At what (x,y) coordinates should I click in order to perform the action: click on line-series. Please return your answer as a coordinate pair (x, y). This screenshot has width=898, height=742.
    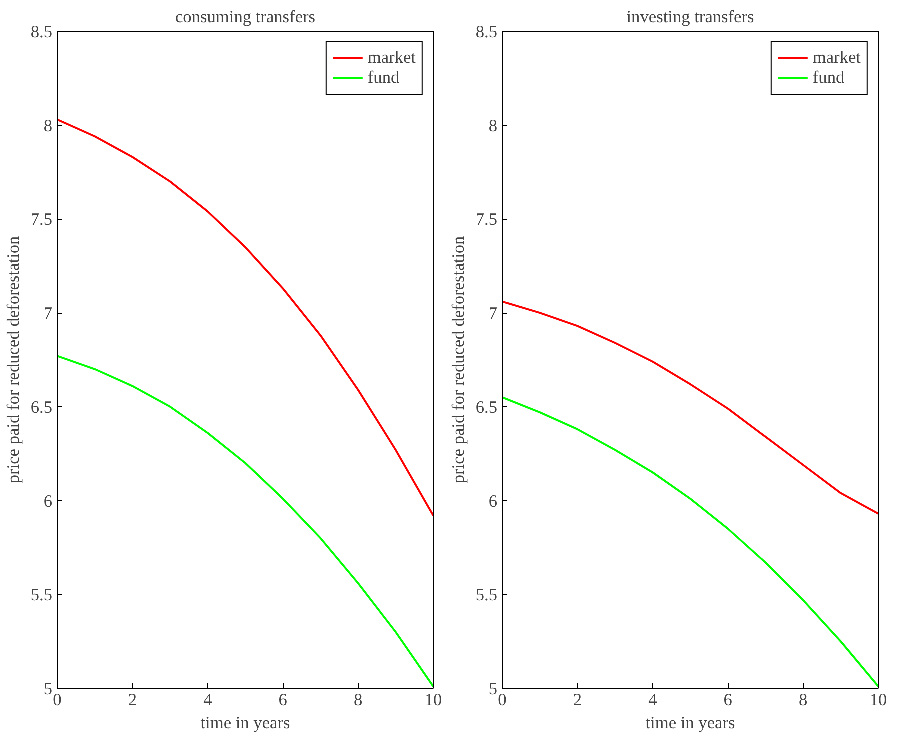
    Looking at the image, I should click on (690, 407).